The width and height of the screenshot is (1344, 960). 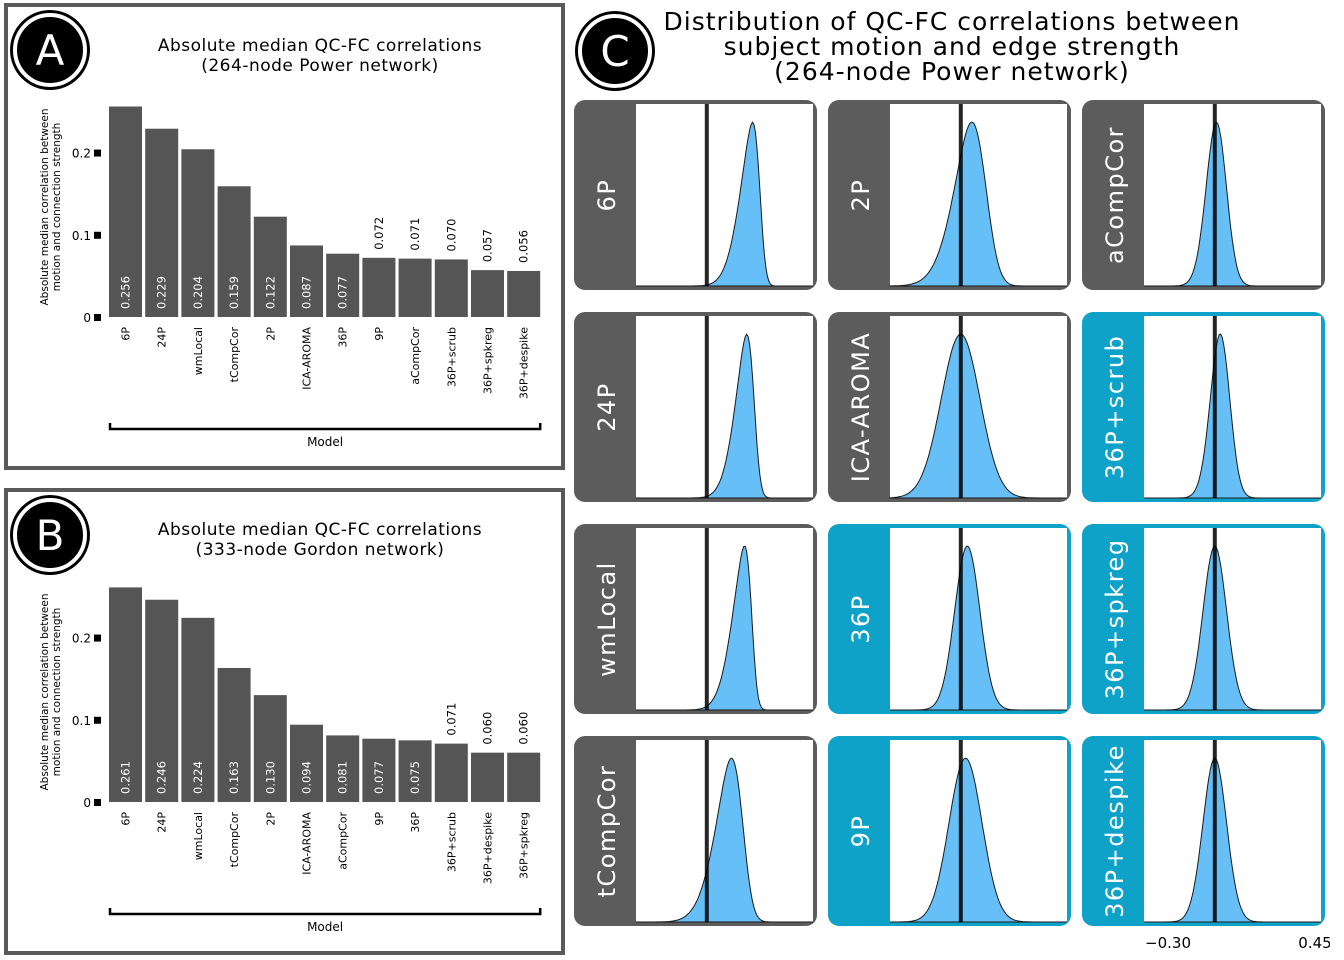 What do you see at coordinates (1115, 195) in the screenshot?
I see `density-card-label: aCompCor` at bounding box center [1115, 195].